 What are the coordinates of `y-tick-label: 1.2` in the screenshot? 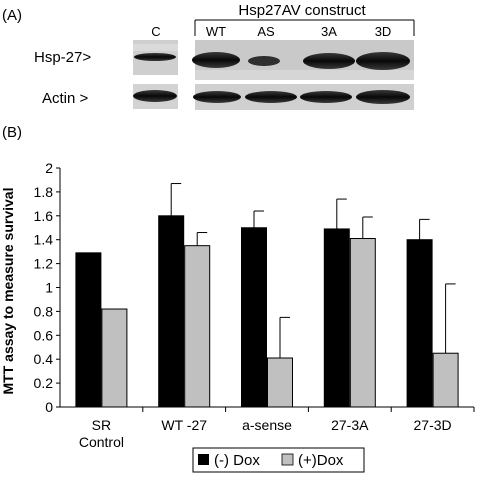 It's located at (44, 264).